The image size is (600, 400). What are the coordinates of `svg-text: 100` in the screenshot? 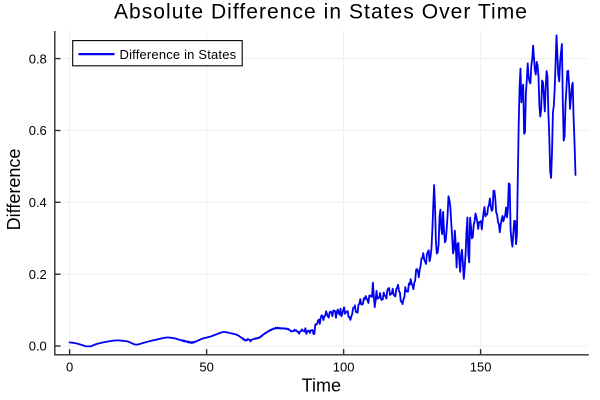 It's located at (344, 366).